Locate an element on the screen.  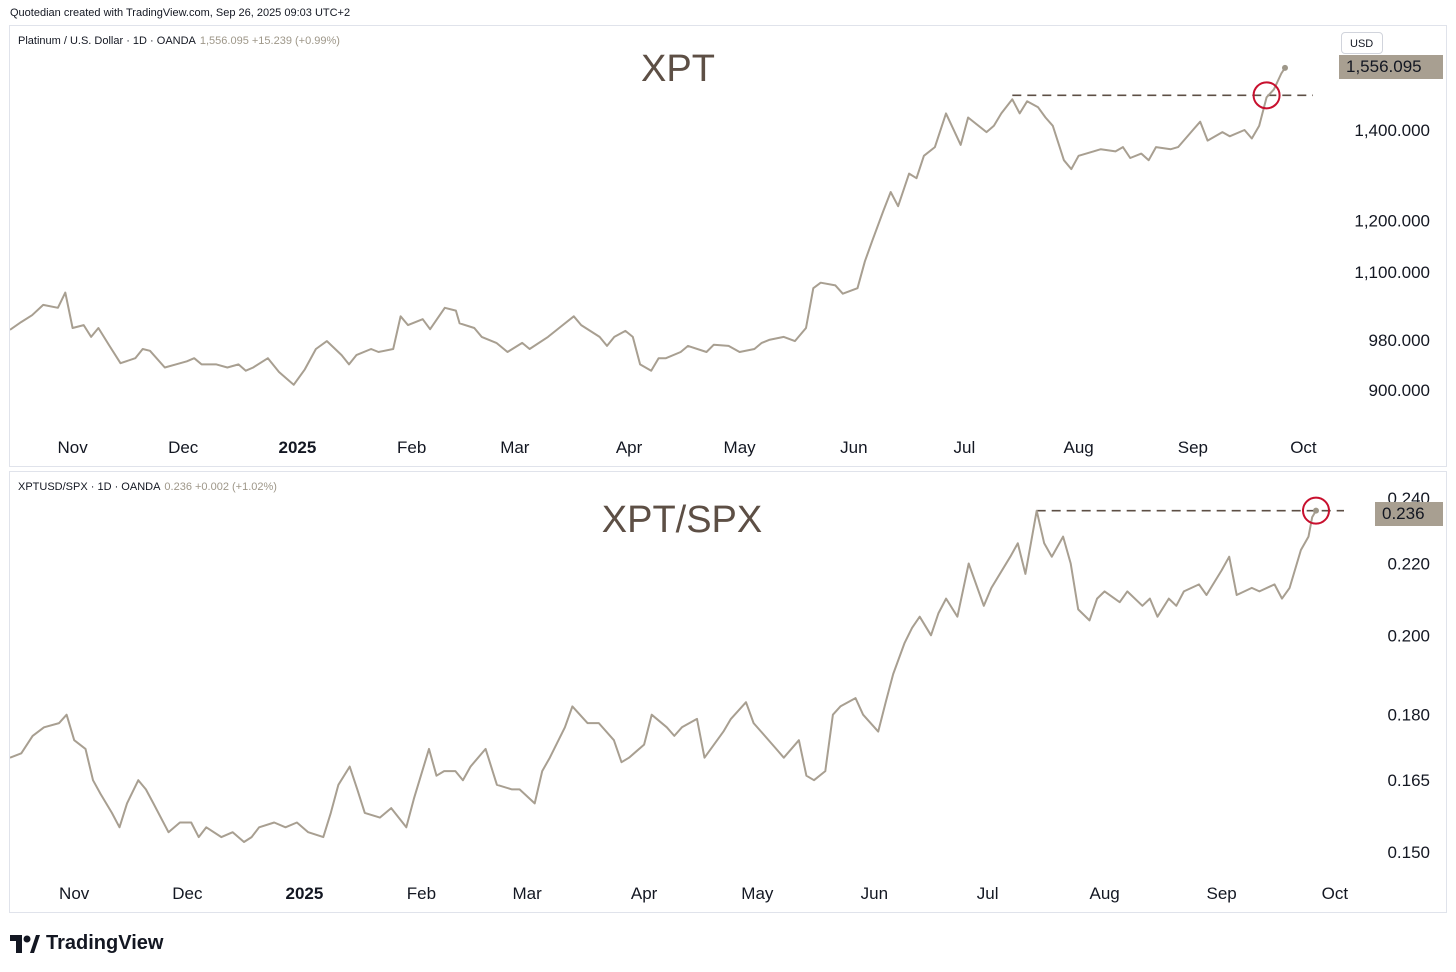
y-tick-label: 0.200 is located at coordinates (1408, 635).